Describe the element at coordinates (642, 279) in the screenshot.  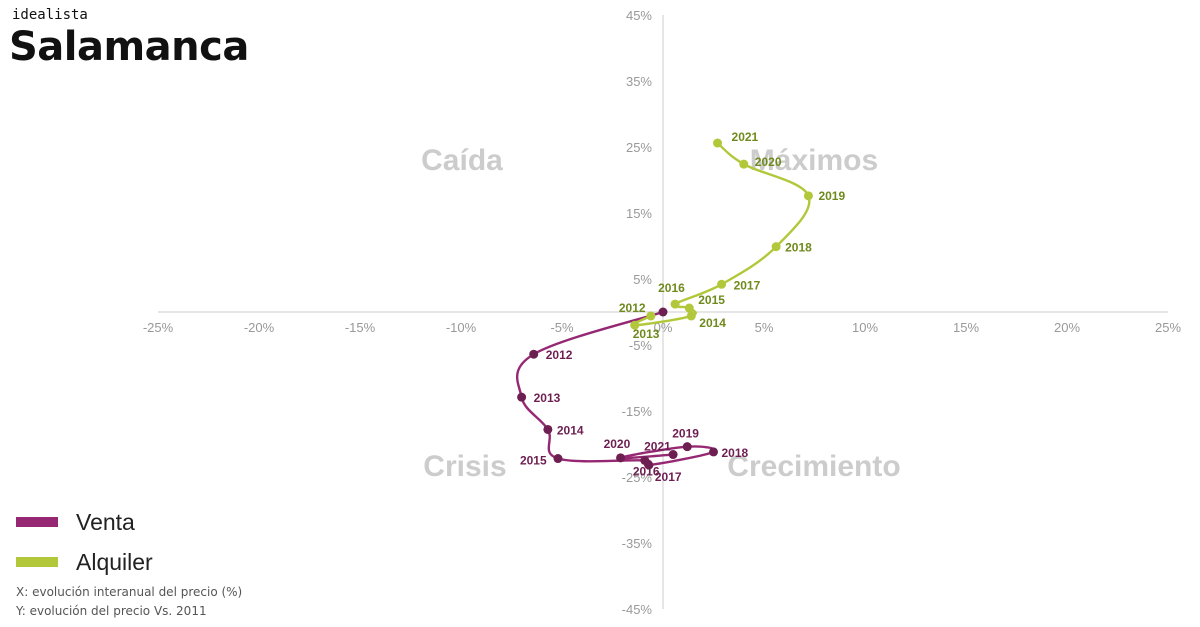
I see `y-tick-label: 5%` at that location.